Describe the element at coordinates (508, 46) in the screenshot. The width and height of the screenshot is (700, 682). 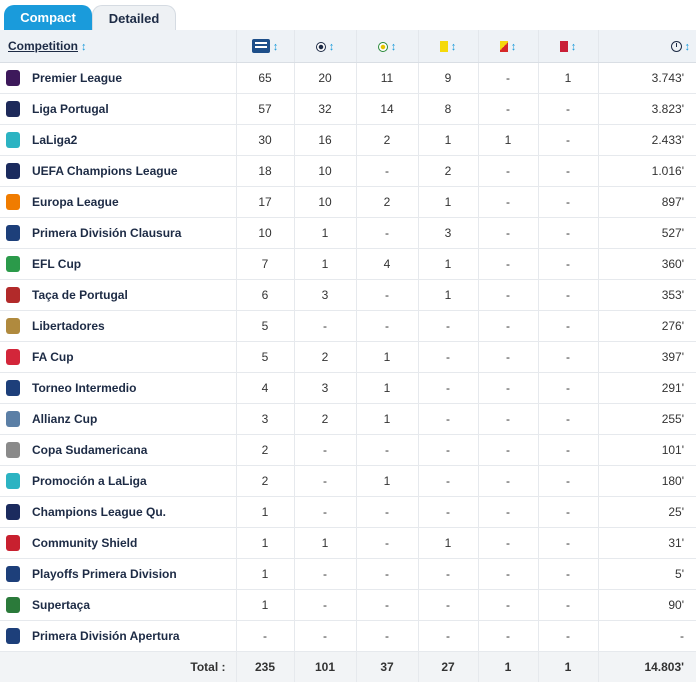
I see `second-yellow-column-header: ↕` at that location.